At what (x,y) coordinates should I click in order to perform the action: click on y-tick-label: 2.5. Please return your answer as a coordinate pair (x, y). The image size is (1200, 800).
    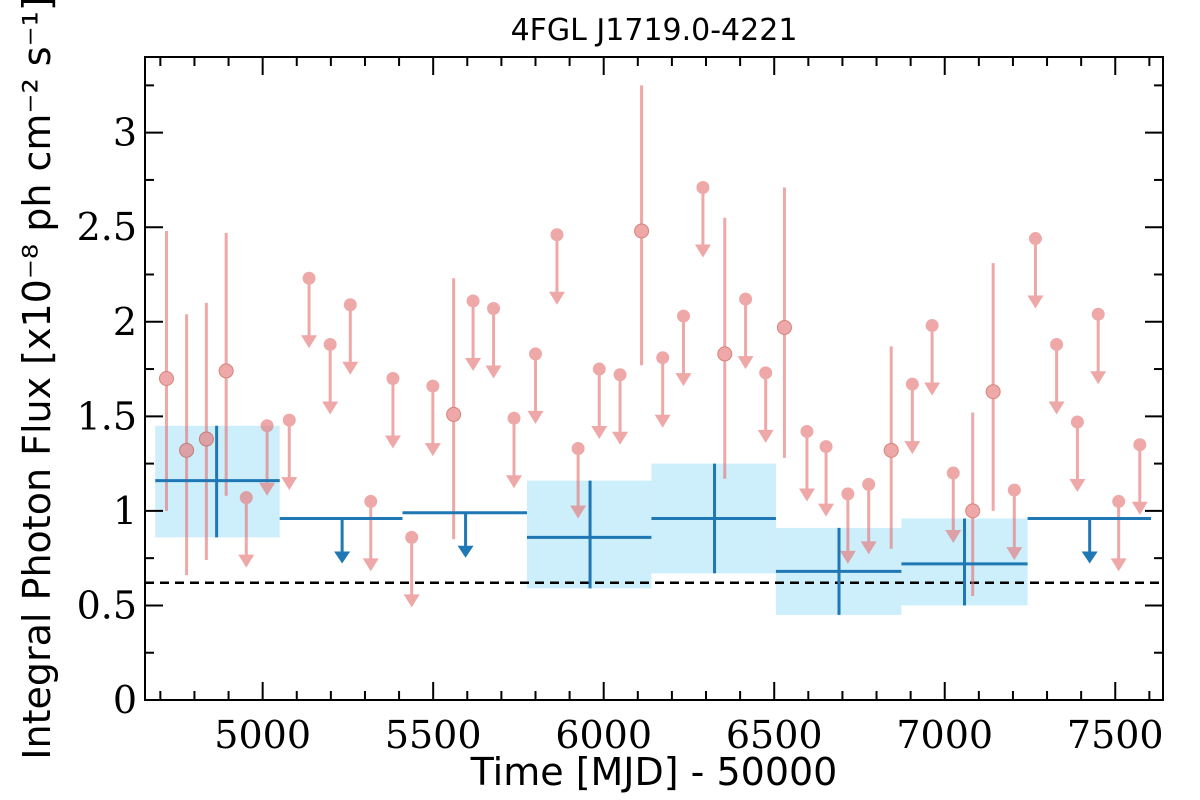
    Looking at the image, I should click on (107, 227).